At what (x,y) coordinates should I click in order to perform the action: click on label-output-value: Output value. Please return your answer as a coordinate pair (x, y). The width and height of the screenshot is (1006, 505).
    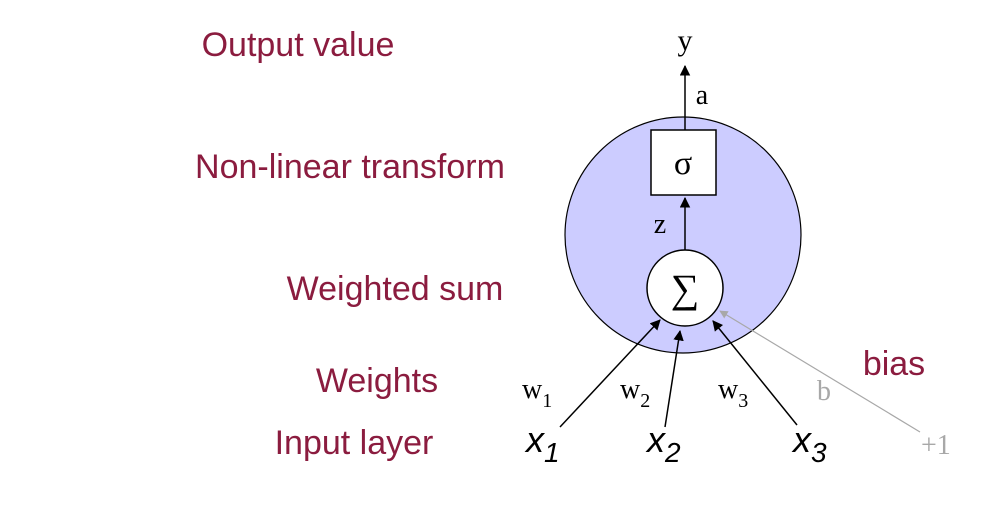
    Looking at the image, I should click on (298, 45).